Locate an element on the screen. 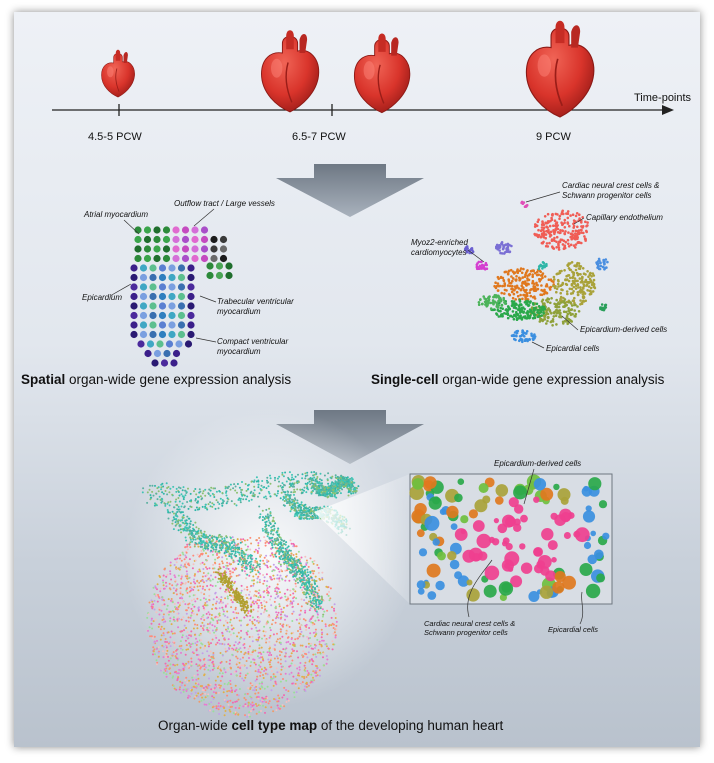  spatial-dot is located at coordinates (134, 268).